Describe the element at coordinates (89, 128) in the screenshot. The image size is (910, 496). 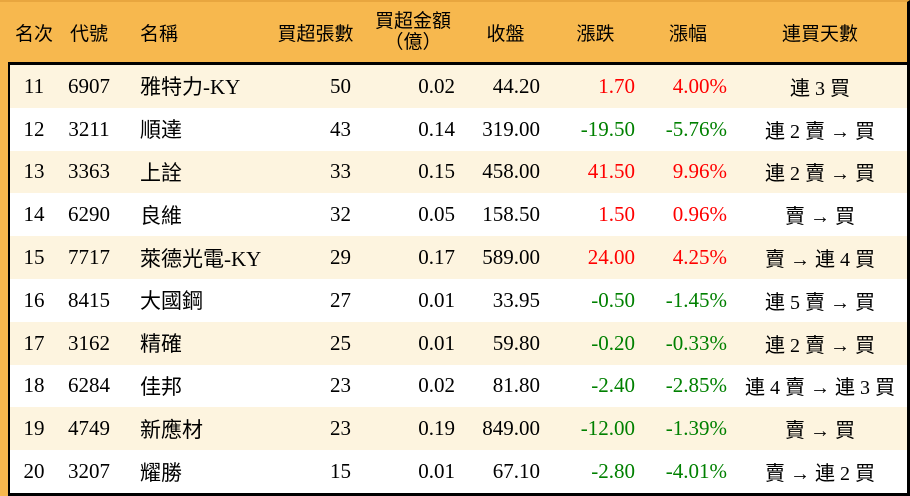
I see `cell-stock-code: 3211` at that location.